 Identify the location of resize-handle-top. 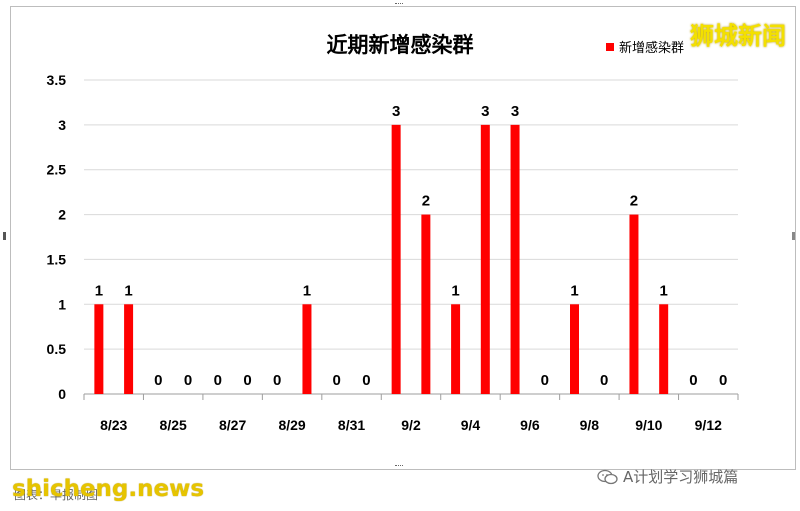
(399, 6).